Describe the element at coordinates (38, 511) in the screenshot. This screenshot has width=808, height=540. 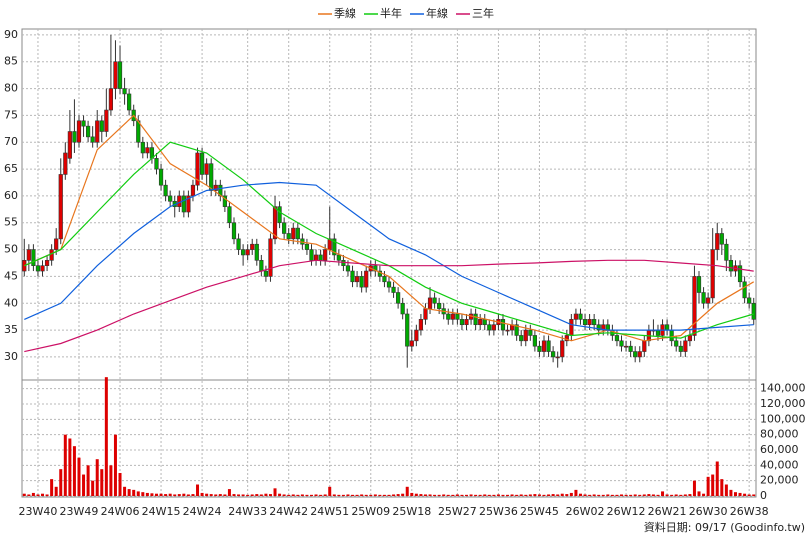
I see `x-tick-label: 23W40` at that location.